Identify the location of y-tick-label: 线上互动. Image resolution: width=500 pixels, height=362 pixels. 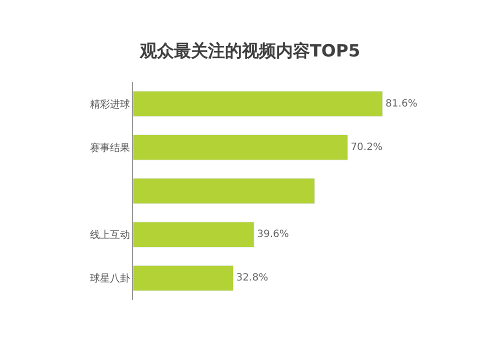
(110, 235).